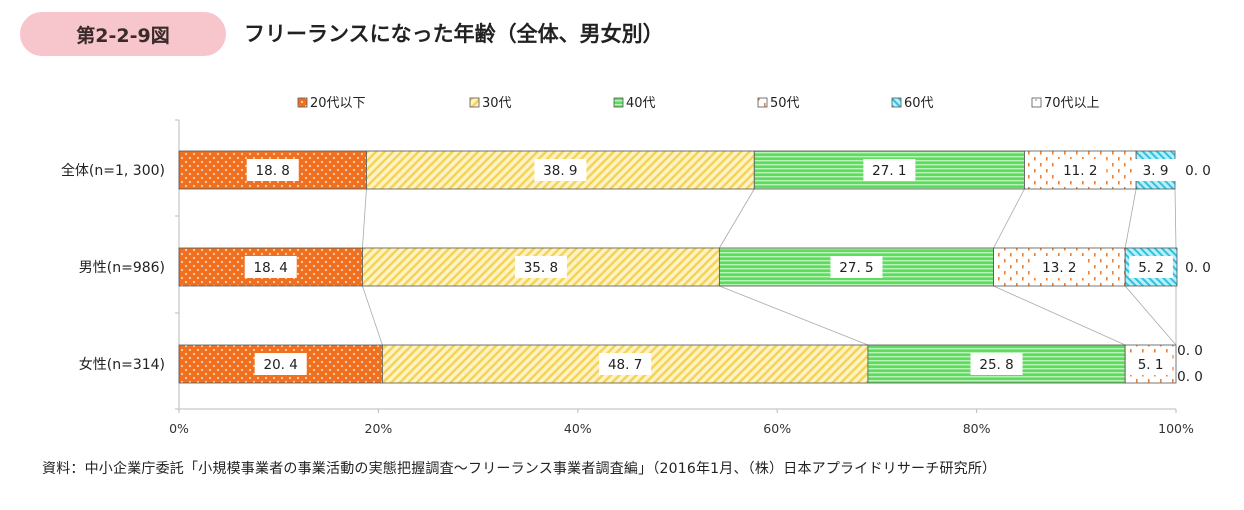 Image resolution: width=1244 pixels, height=510 pixels. I want to click on data-label: 25. 8, so click(996, 365).